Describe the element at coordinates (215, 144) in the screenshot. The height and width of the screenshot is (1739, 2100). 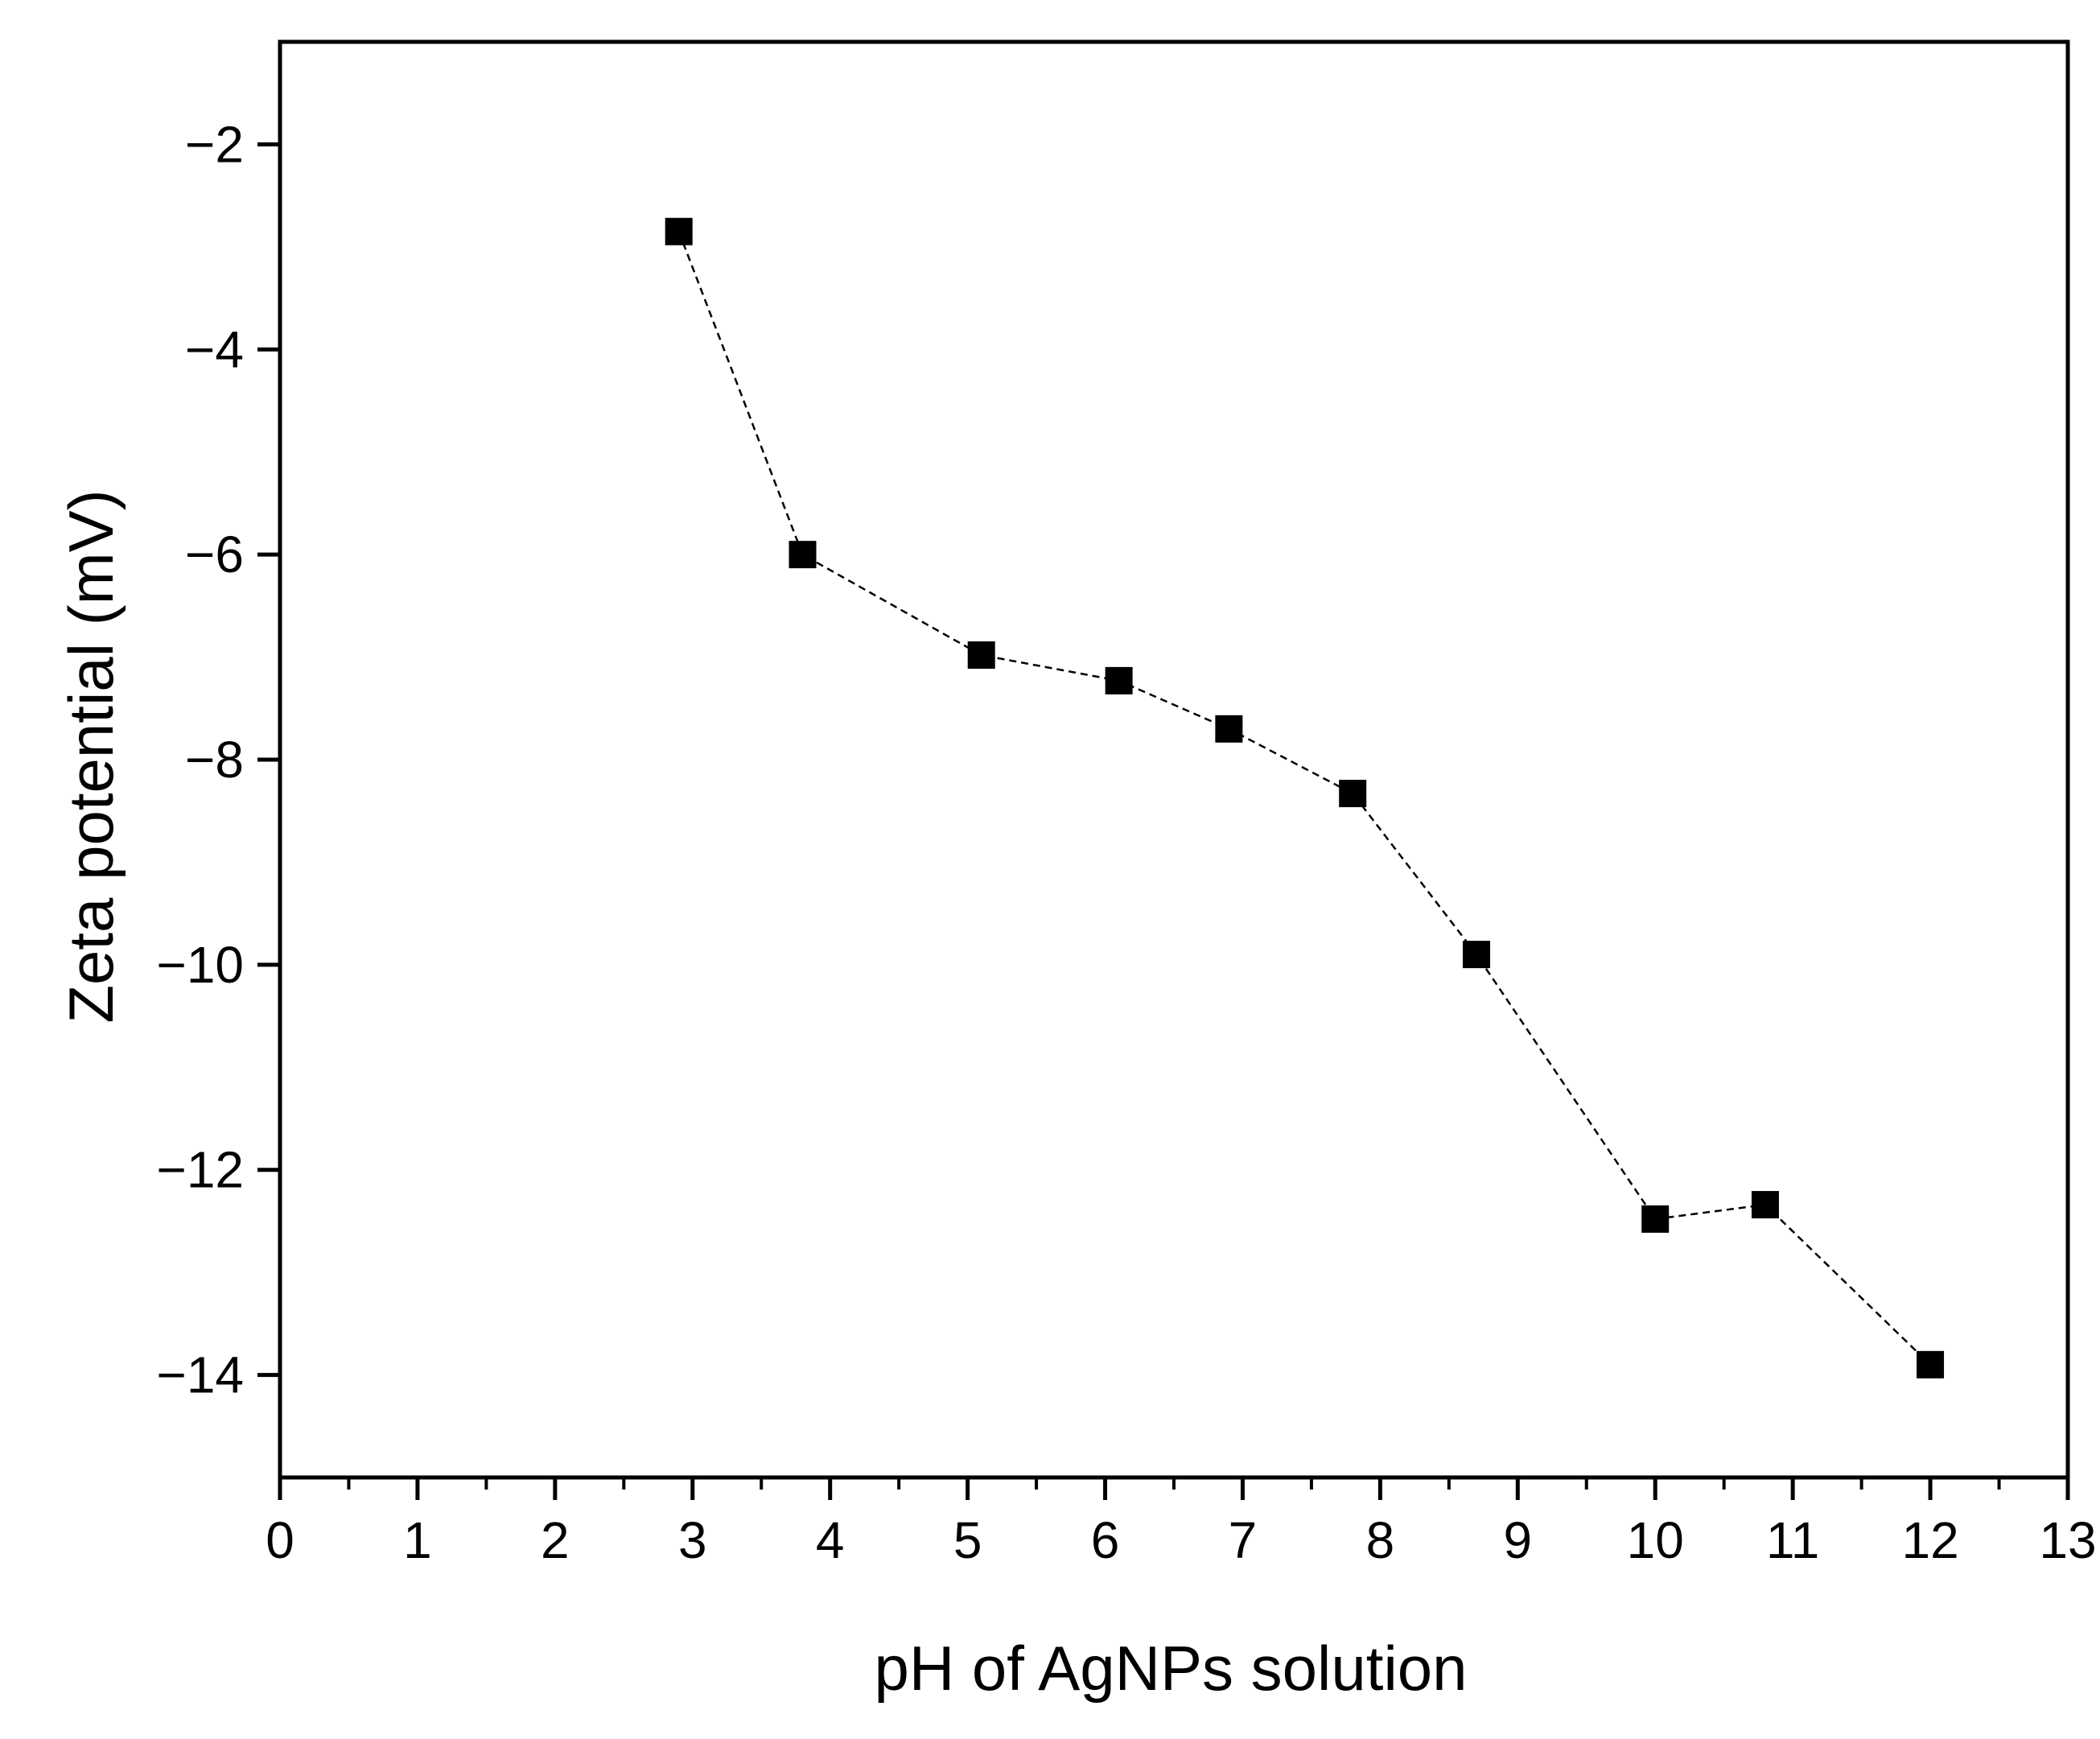
I see `y-tick-label: −2` at that location.